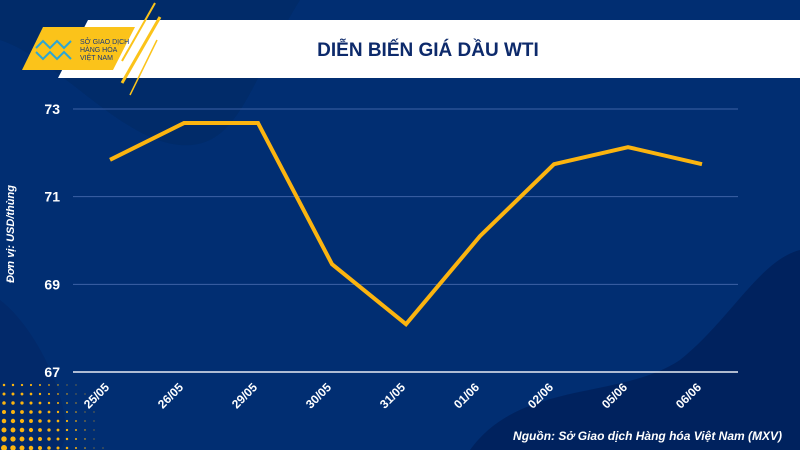  Describe the element at coordinates (392, 395) in the screenshot. I see `x-tick-label: 31/05` at that location.